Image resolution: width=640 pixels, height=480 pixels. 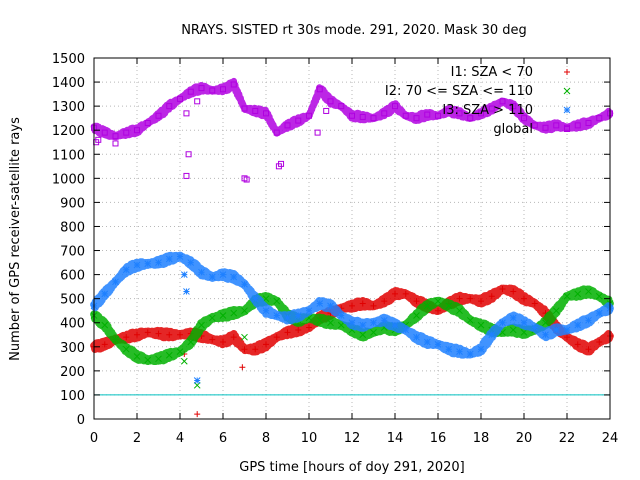 What do you see at coordinates (72, 276) in the screenshot?
I see `y-tick-label: 600` at bounding box center [72, 276].